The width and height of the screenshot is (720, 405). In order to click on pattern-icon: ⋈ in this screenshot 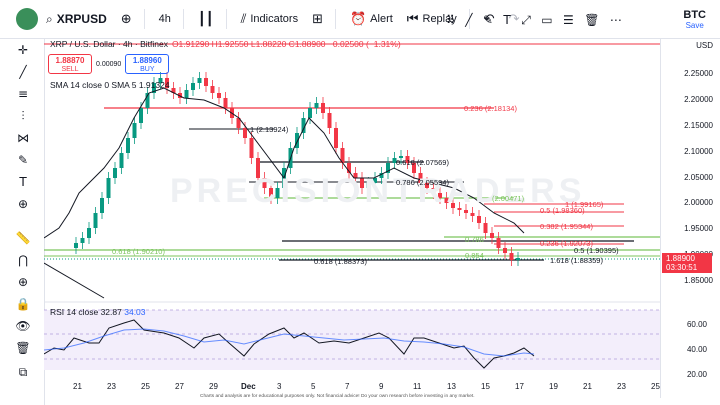, I will do `click(23, 138)`.